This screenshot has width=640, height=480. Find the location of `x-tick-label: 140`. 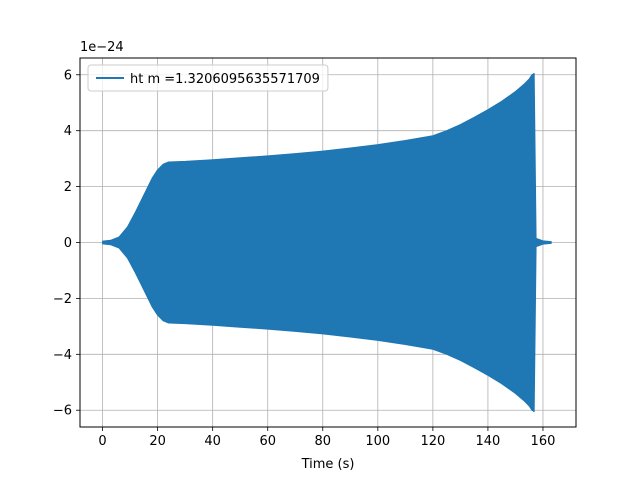

x-tick-label: 140 is located at coordinates (488, 441).